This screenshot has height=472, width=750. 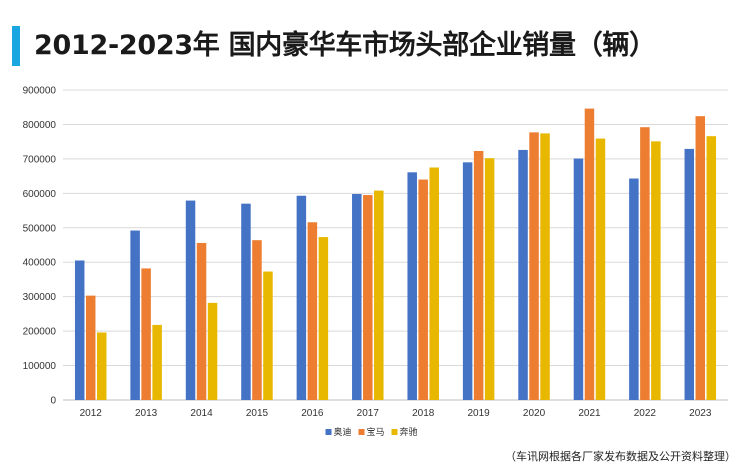 I want to click on x-tick-label: 2021, so click(x=589, y=413).